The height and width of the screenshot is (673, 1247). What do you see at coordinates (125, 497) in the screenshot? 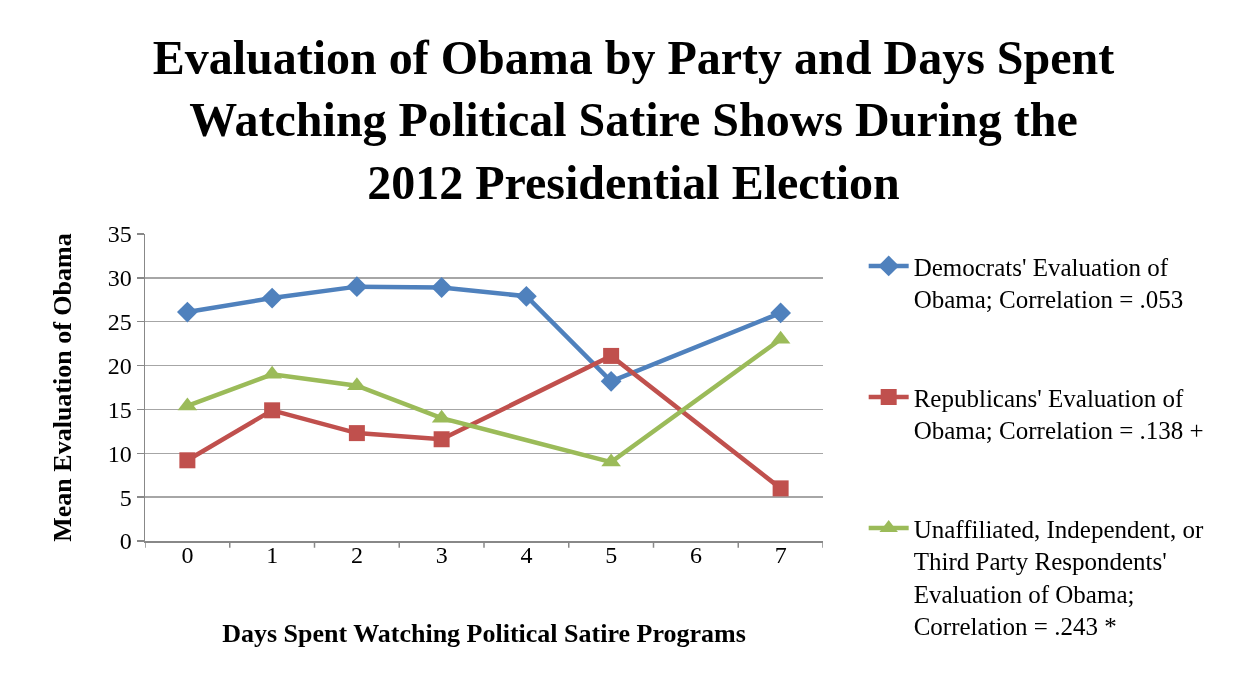
I see `y-tick-label: 5` at bounding box center [125, 497].